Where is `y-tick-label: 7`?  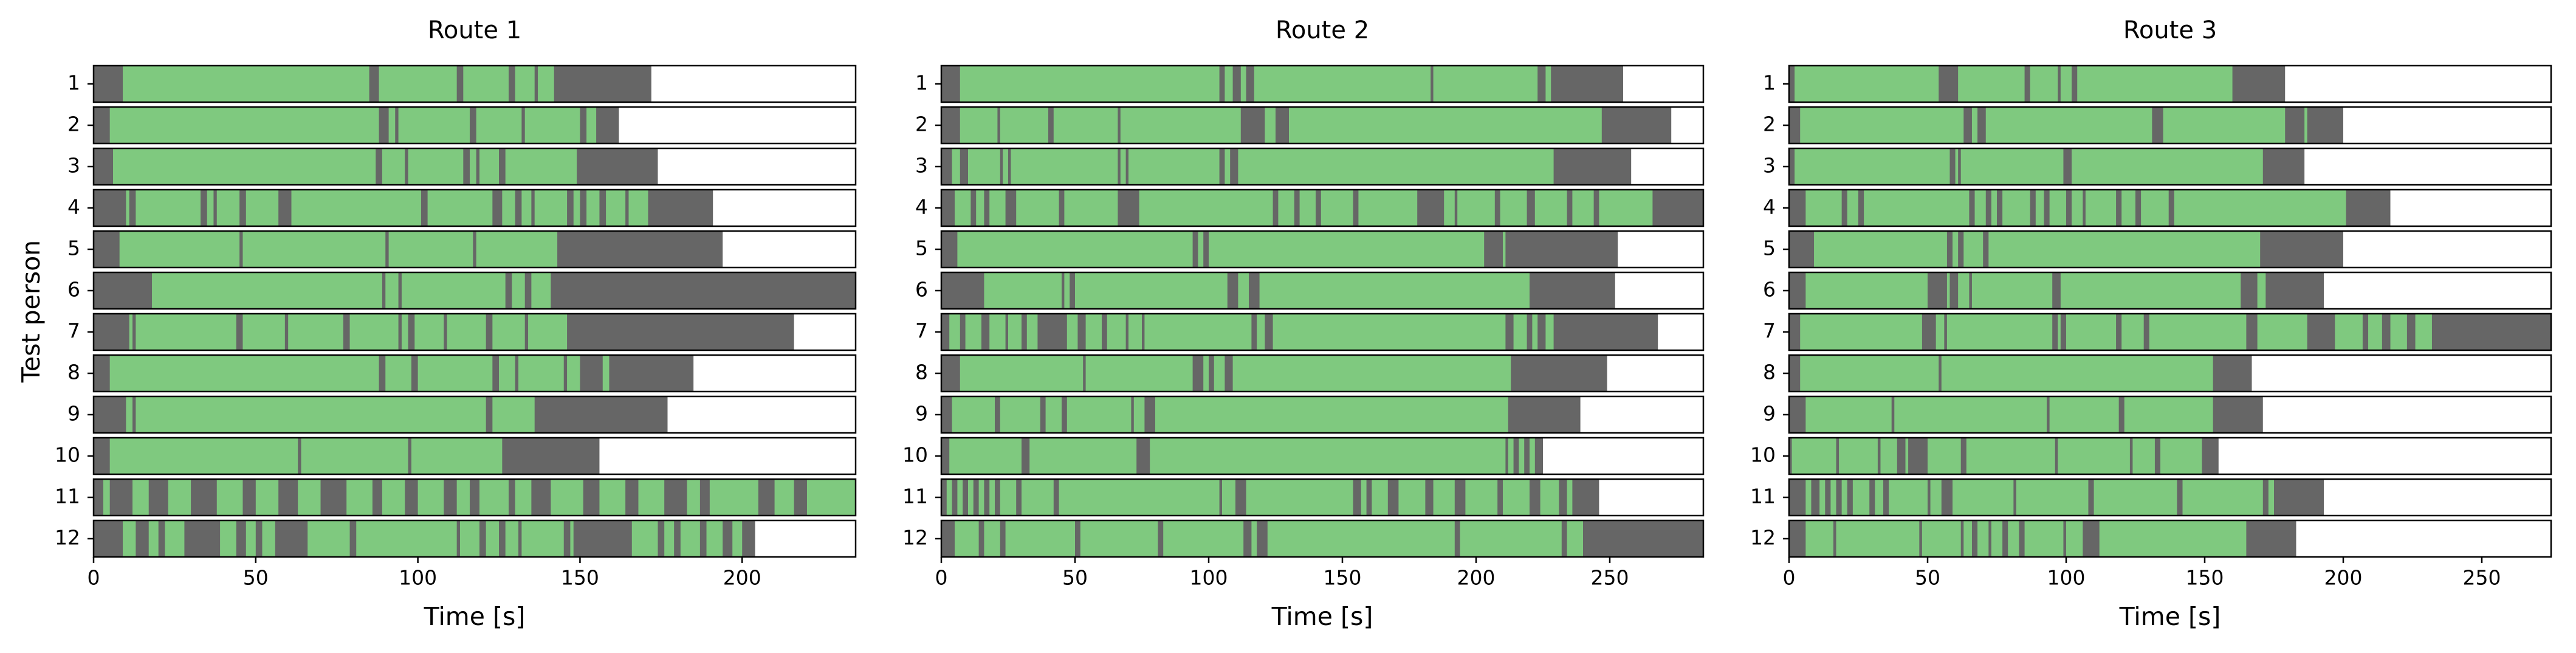
y-tick-label: 7 is located at coordinates (921, 331).